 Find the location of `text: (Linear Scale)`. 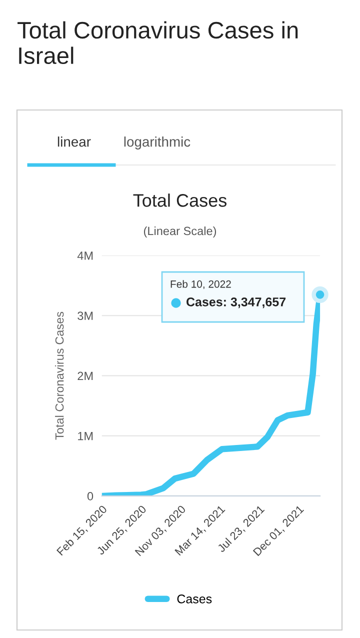

text: (Linear Scale) is located at coordinates (180, 232).